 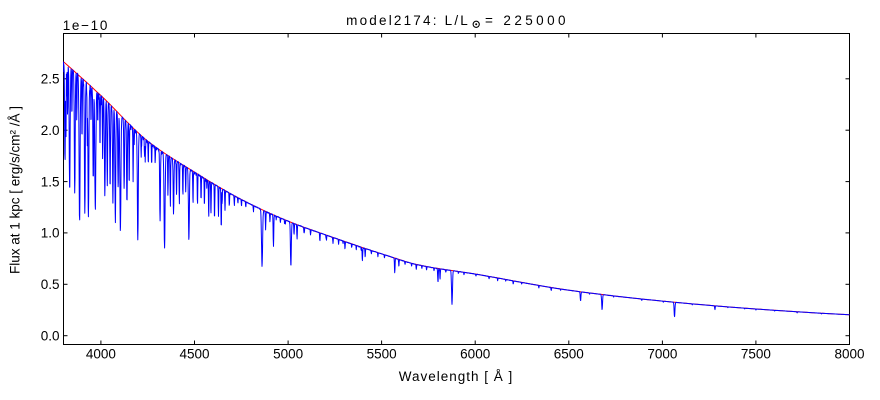 I want to click on svg-text: model2174: L/L, so click(x=408, y=20).